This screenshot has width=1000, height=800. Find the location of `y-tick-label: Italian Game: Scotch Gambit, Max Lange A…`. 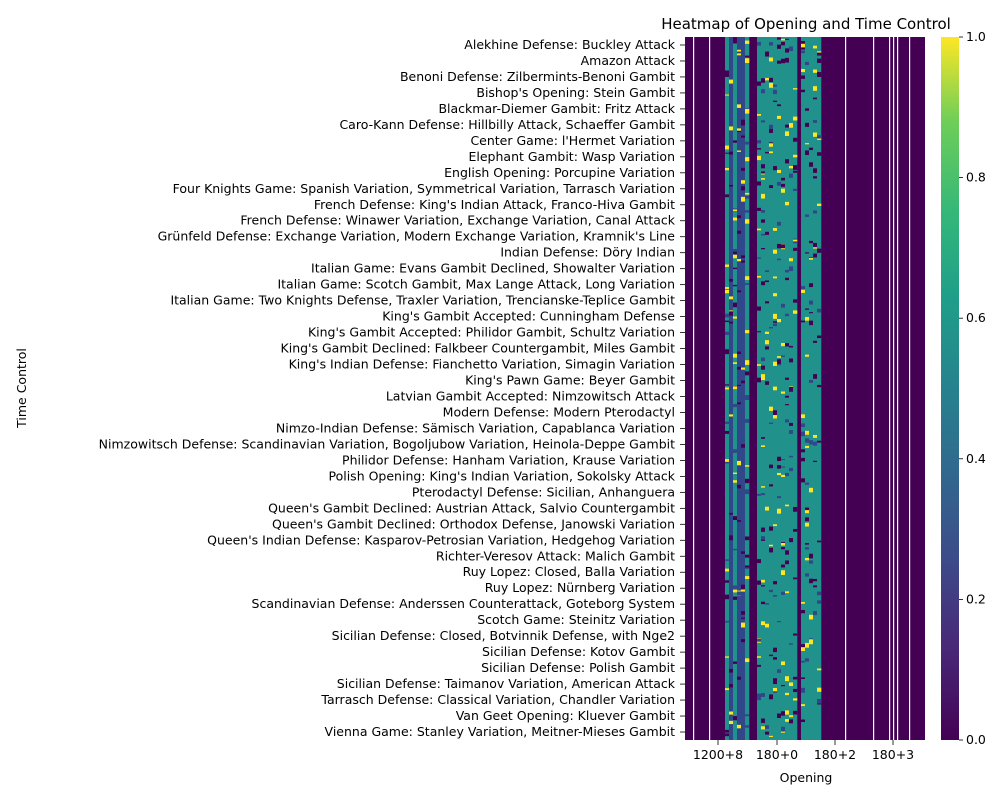

y-tick-label: Italian Game: Scotch Gambit, Max Lange A… is located at coordinates (476, 284).